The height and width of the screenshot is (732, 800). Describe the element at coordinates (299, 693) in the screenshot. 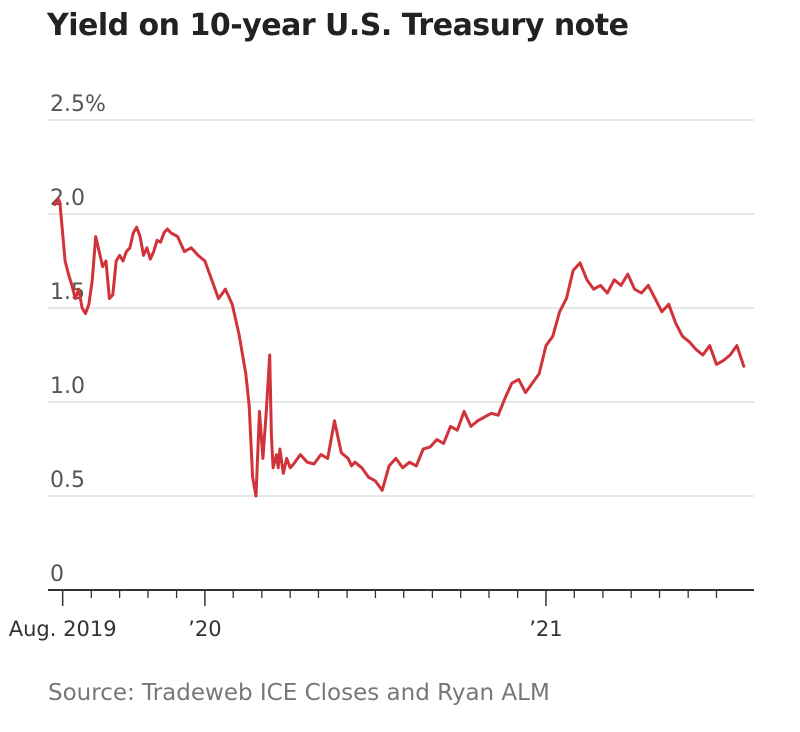

I see `source-note: Source: Tradeweb ICE Closes and Ryan ALM` at that location.